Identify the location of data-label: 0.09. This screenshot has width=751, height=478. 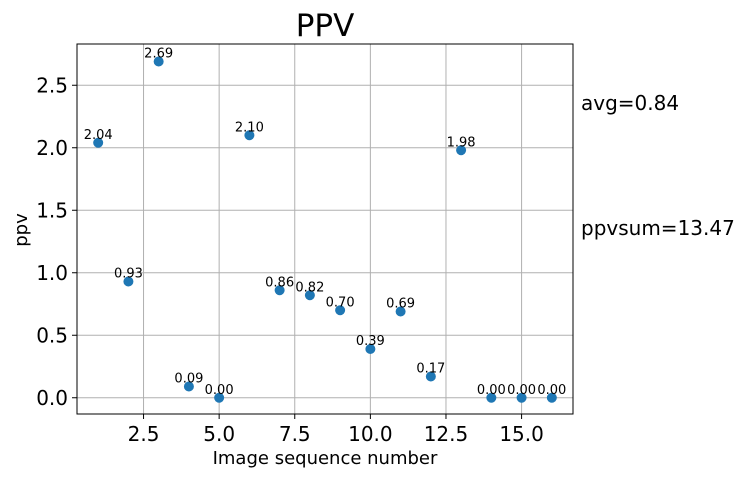
(188, 379).